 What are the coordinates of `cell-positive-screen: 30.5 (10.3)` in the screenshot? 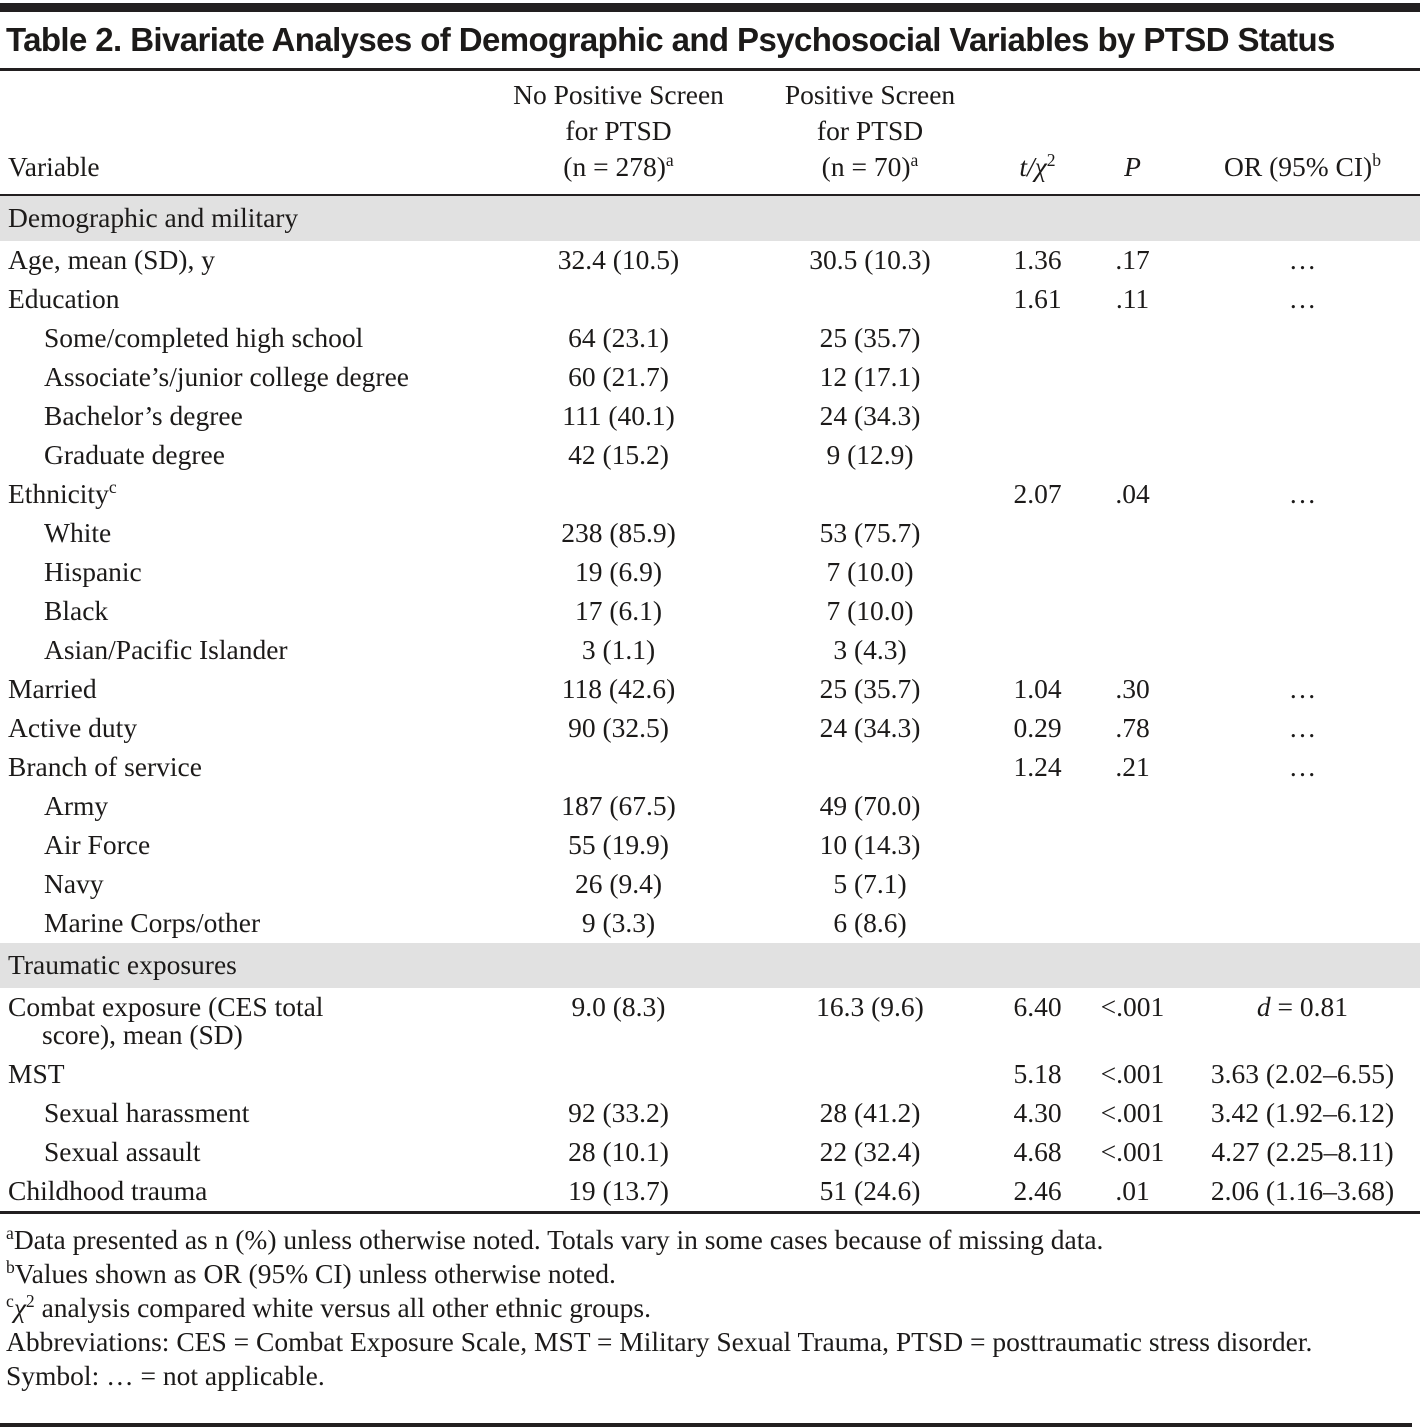 It's located at (870, 259).